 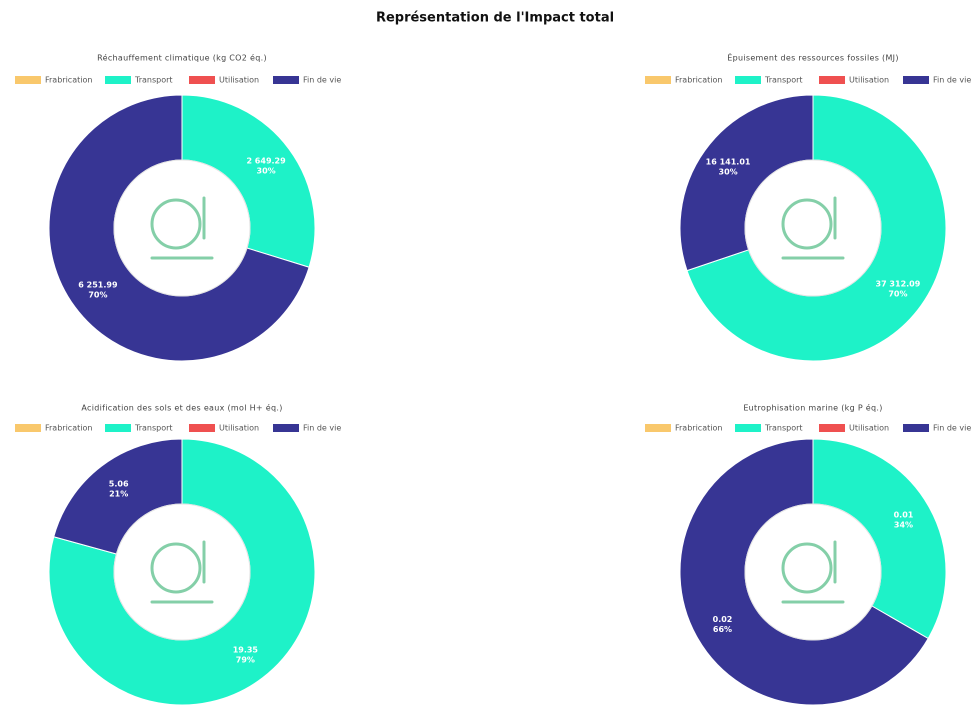 I want to click on percent-label: 34%, so click(x=903, y=524).